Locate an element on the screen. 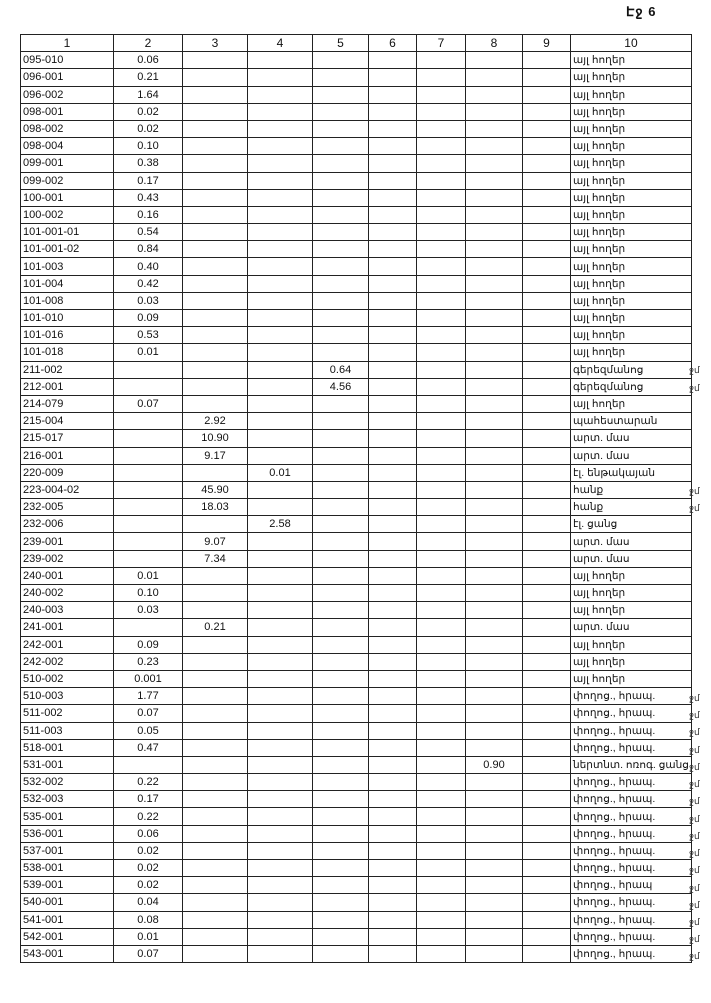 Image resolution: width=711 pixels, height=1003 pixels. parcel-code-cell: 215-004 is located at coordinates (67, 421).